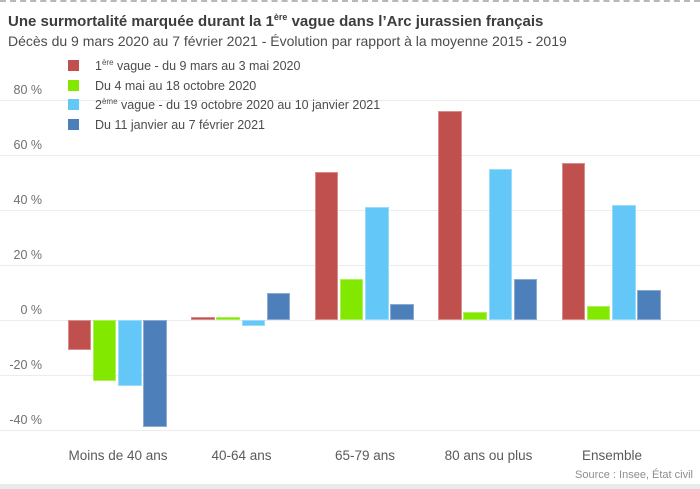 The width and height of the screenshot is (700, 489). What do you see at coordinates (624, 262) in the screenshot?
I see `bar-s2-ensemble` at bounding box center [624, 262].